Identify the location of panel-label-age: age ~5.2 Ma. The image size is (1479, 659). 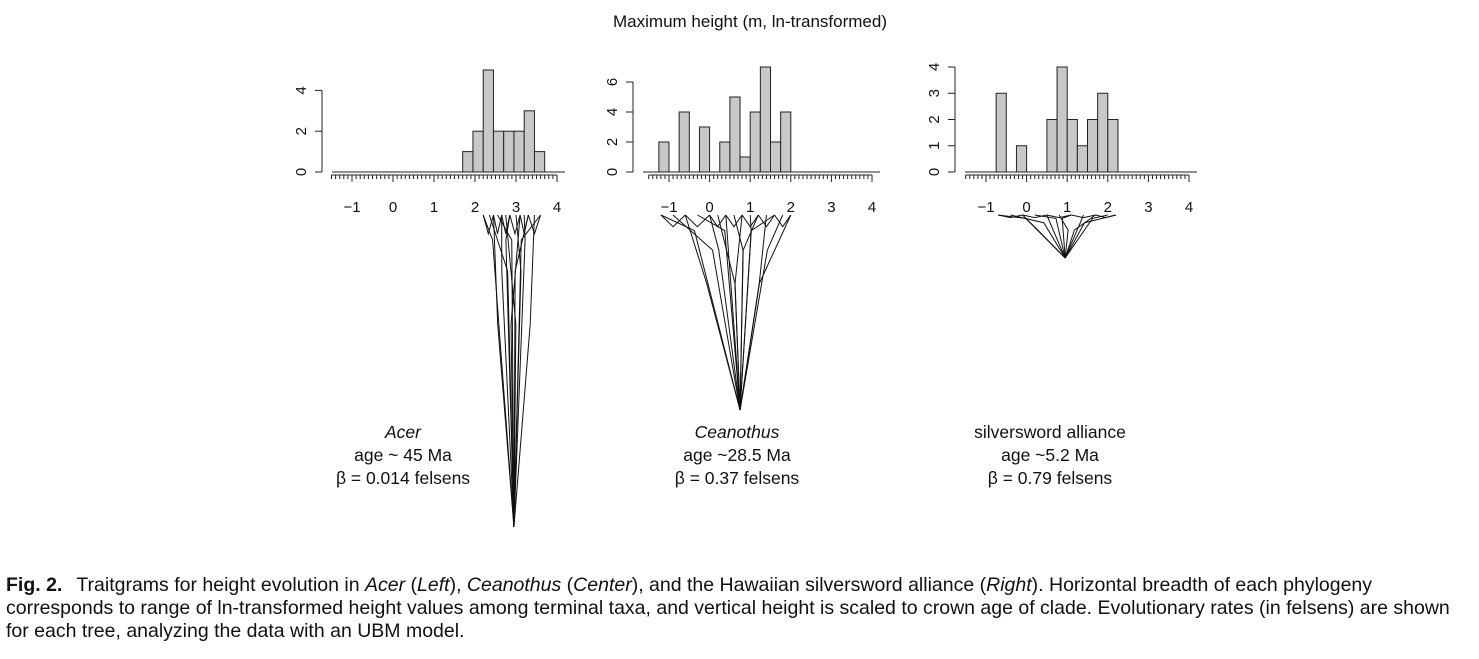
(1050, 455).